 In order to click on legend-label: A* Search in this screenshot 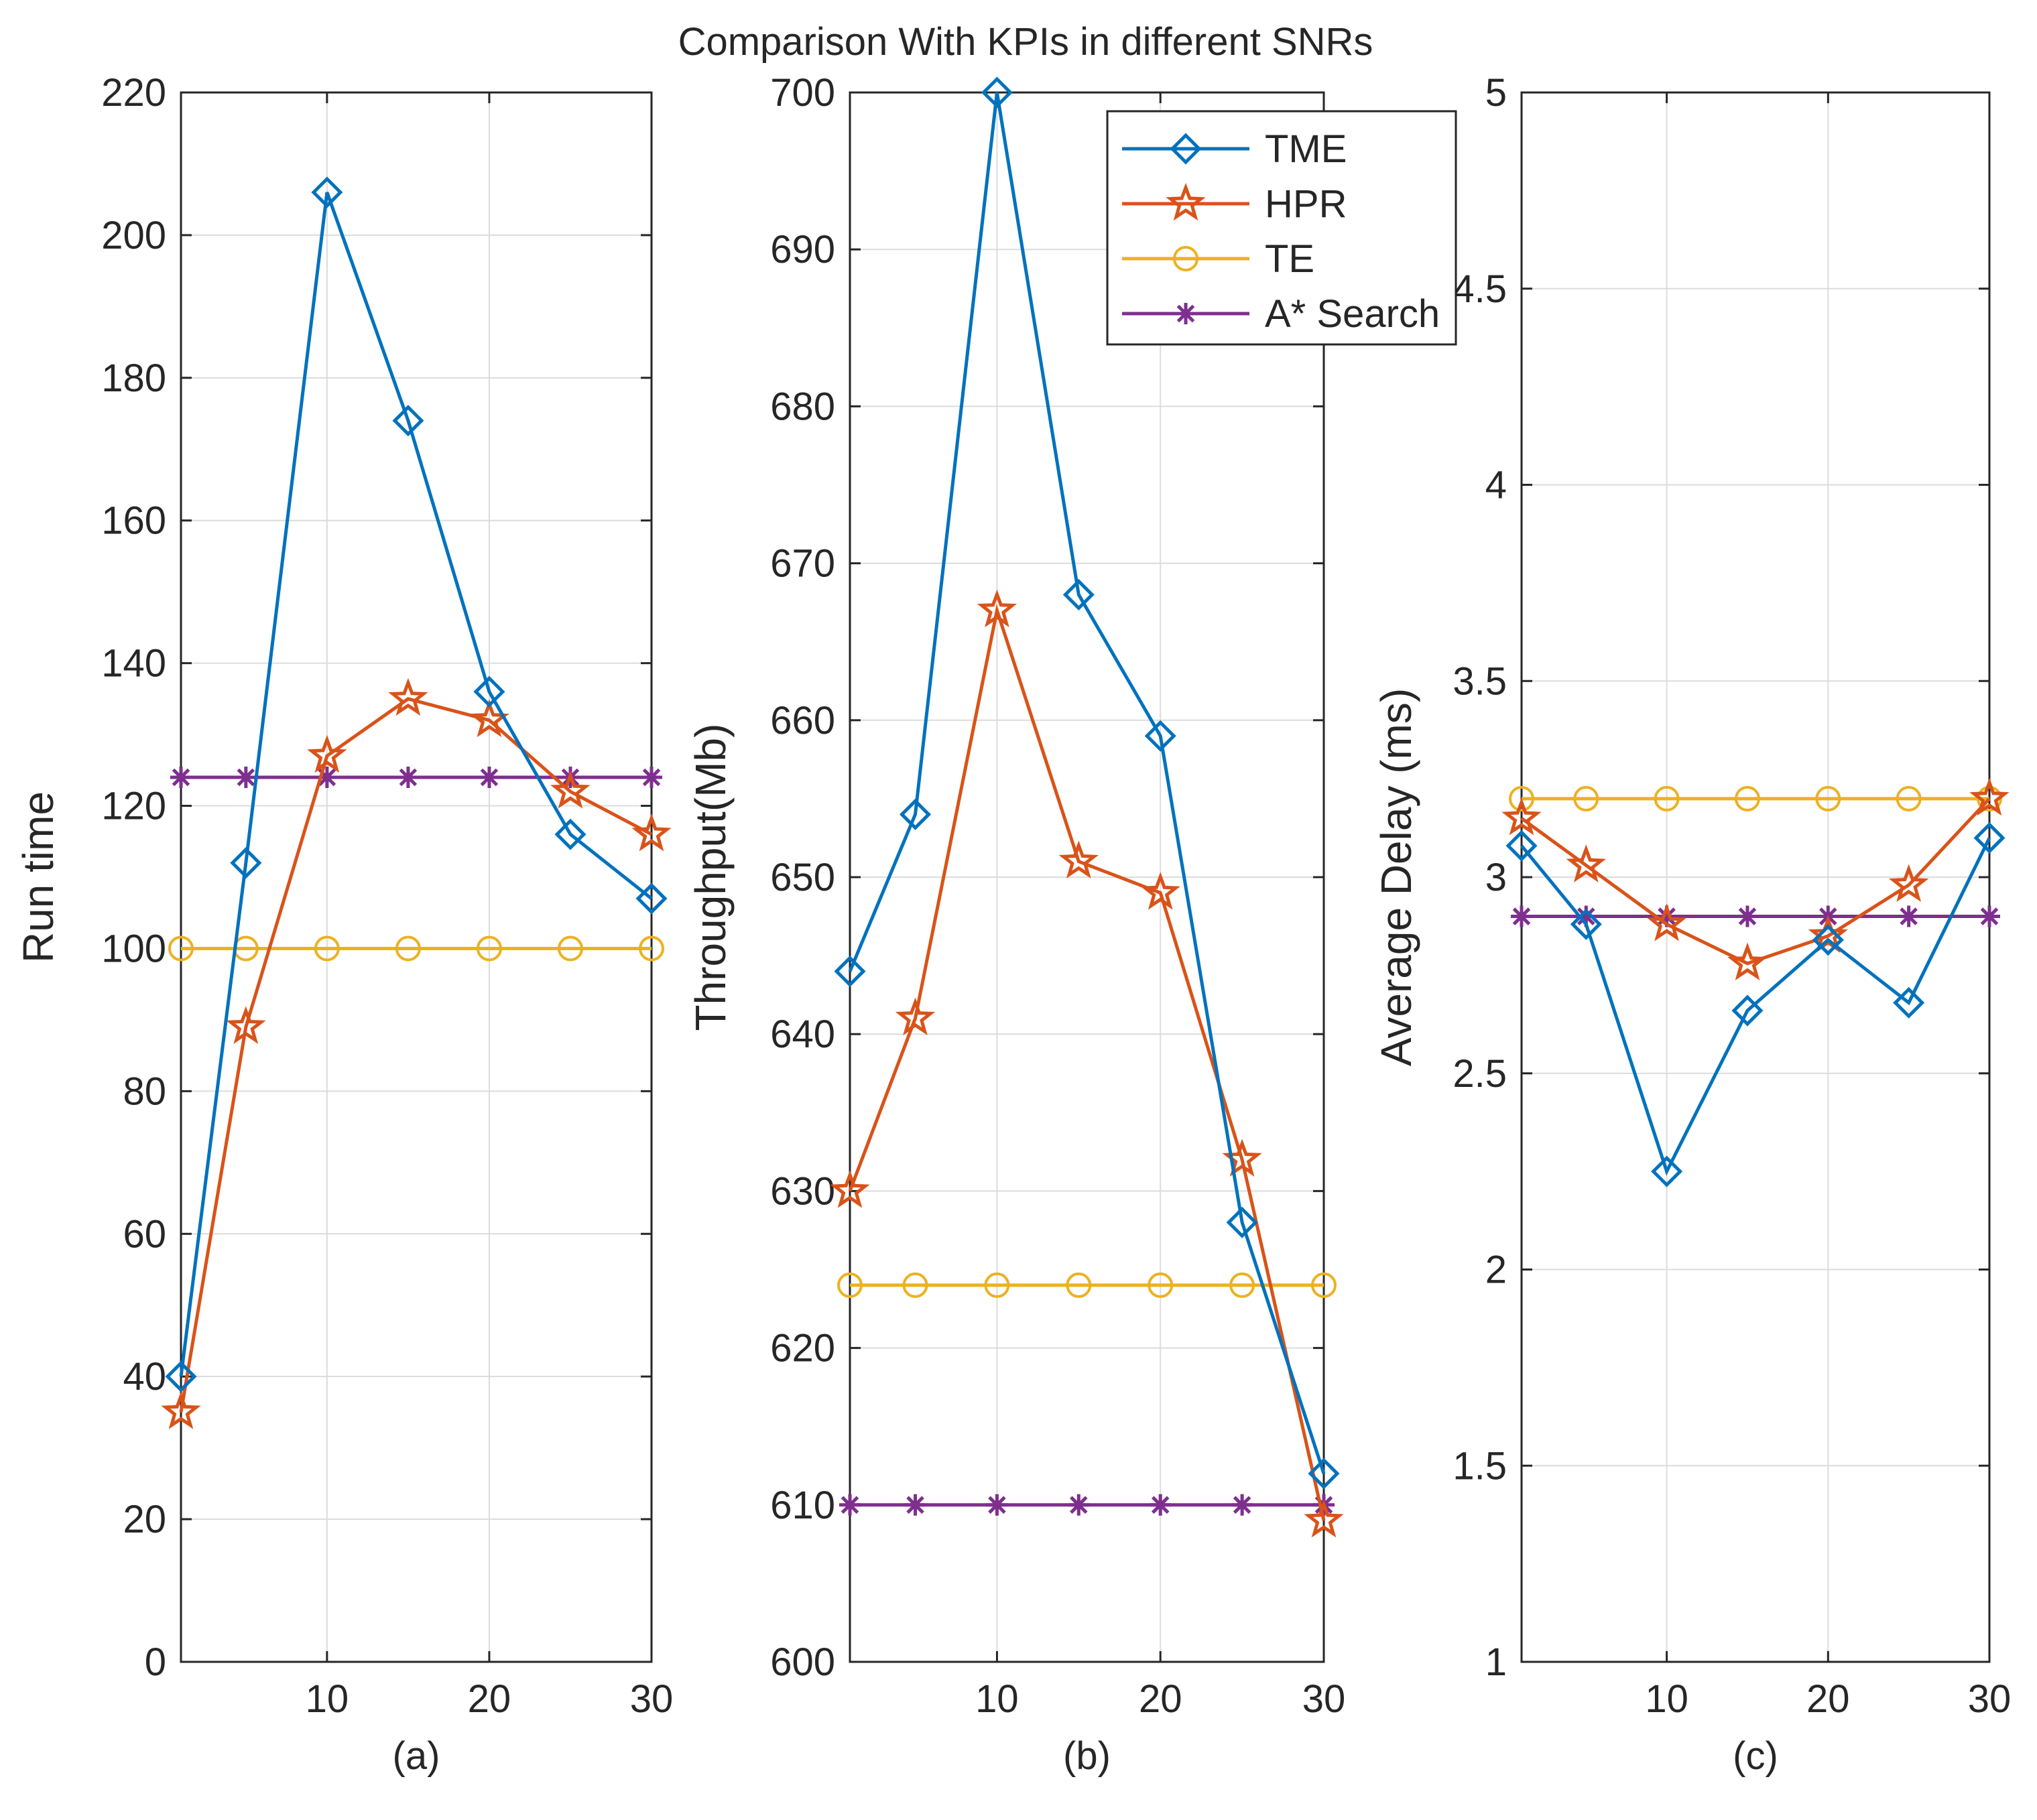, I will do `click(1352, 314)`.